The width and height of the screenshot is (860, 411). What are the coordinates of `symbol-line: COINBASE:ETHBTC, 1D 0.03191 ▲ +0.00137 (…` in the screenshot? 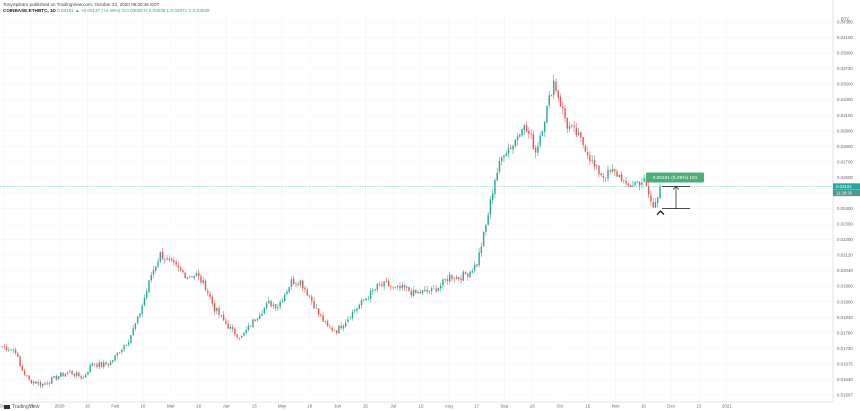 It's located at (106, 10).